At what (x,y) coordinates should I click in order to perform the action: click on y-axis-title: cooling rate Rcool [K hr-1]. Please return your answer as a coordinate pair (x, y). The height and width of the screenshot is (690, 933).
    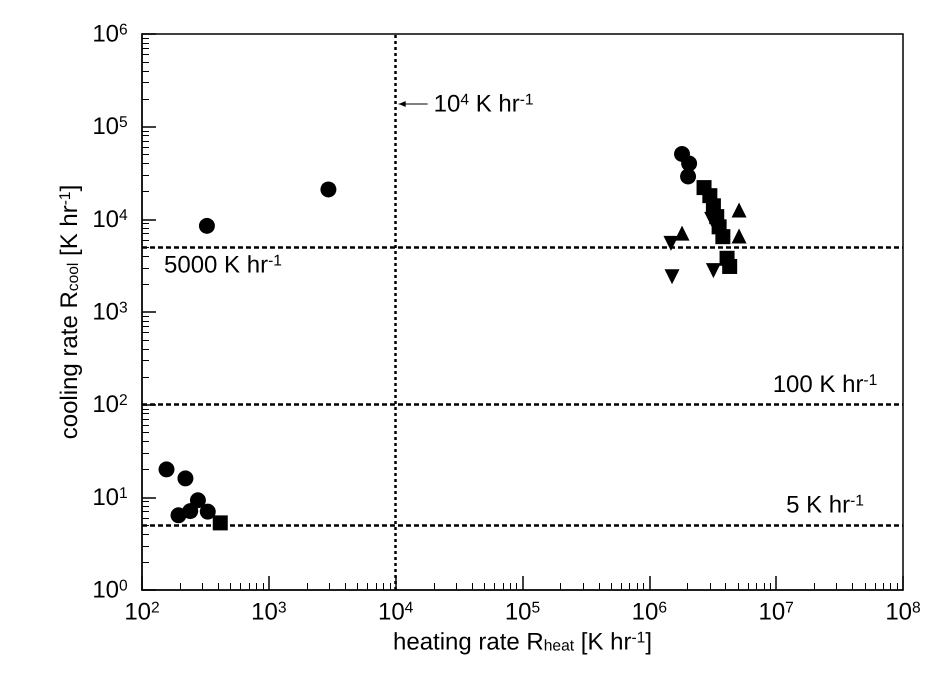
    Looking at the image, I should click on (69, 312).